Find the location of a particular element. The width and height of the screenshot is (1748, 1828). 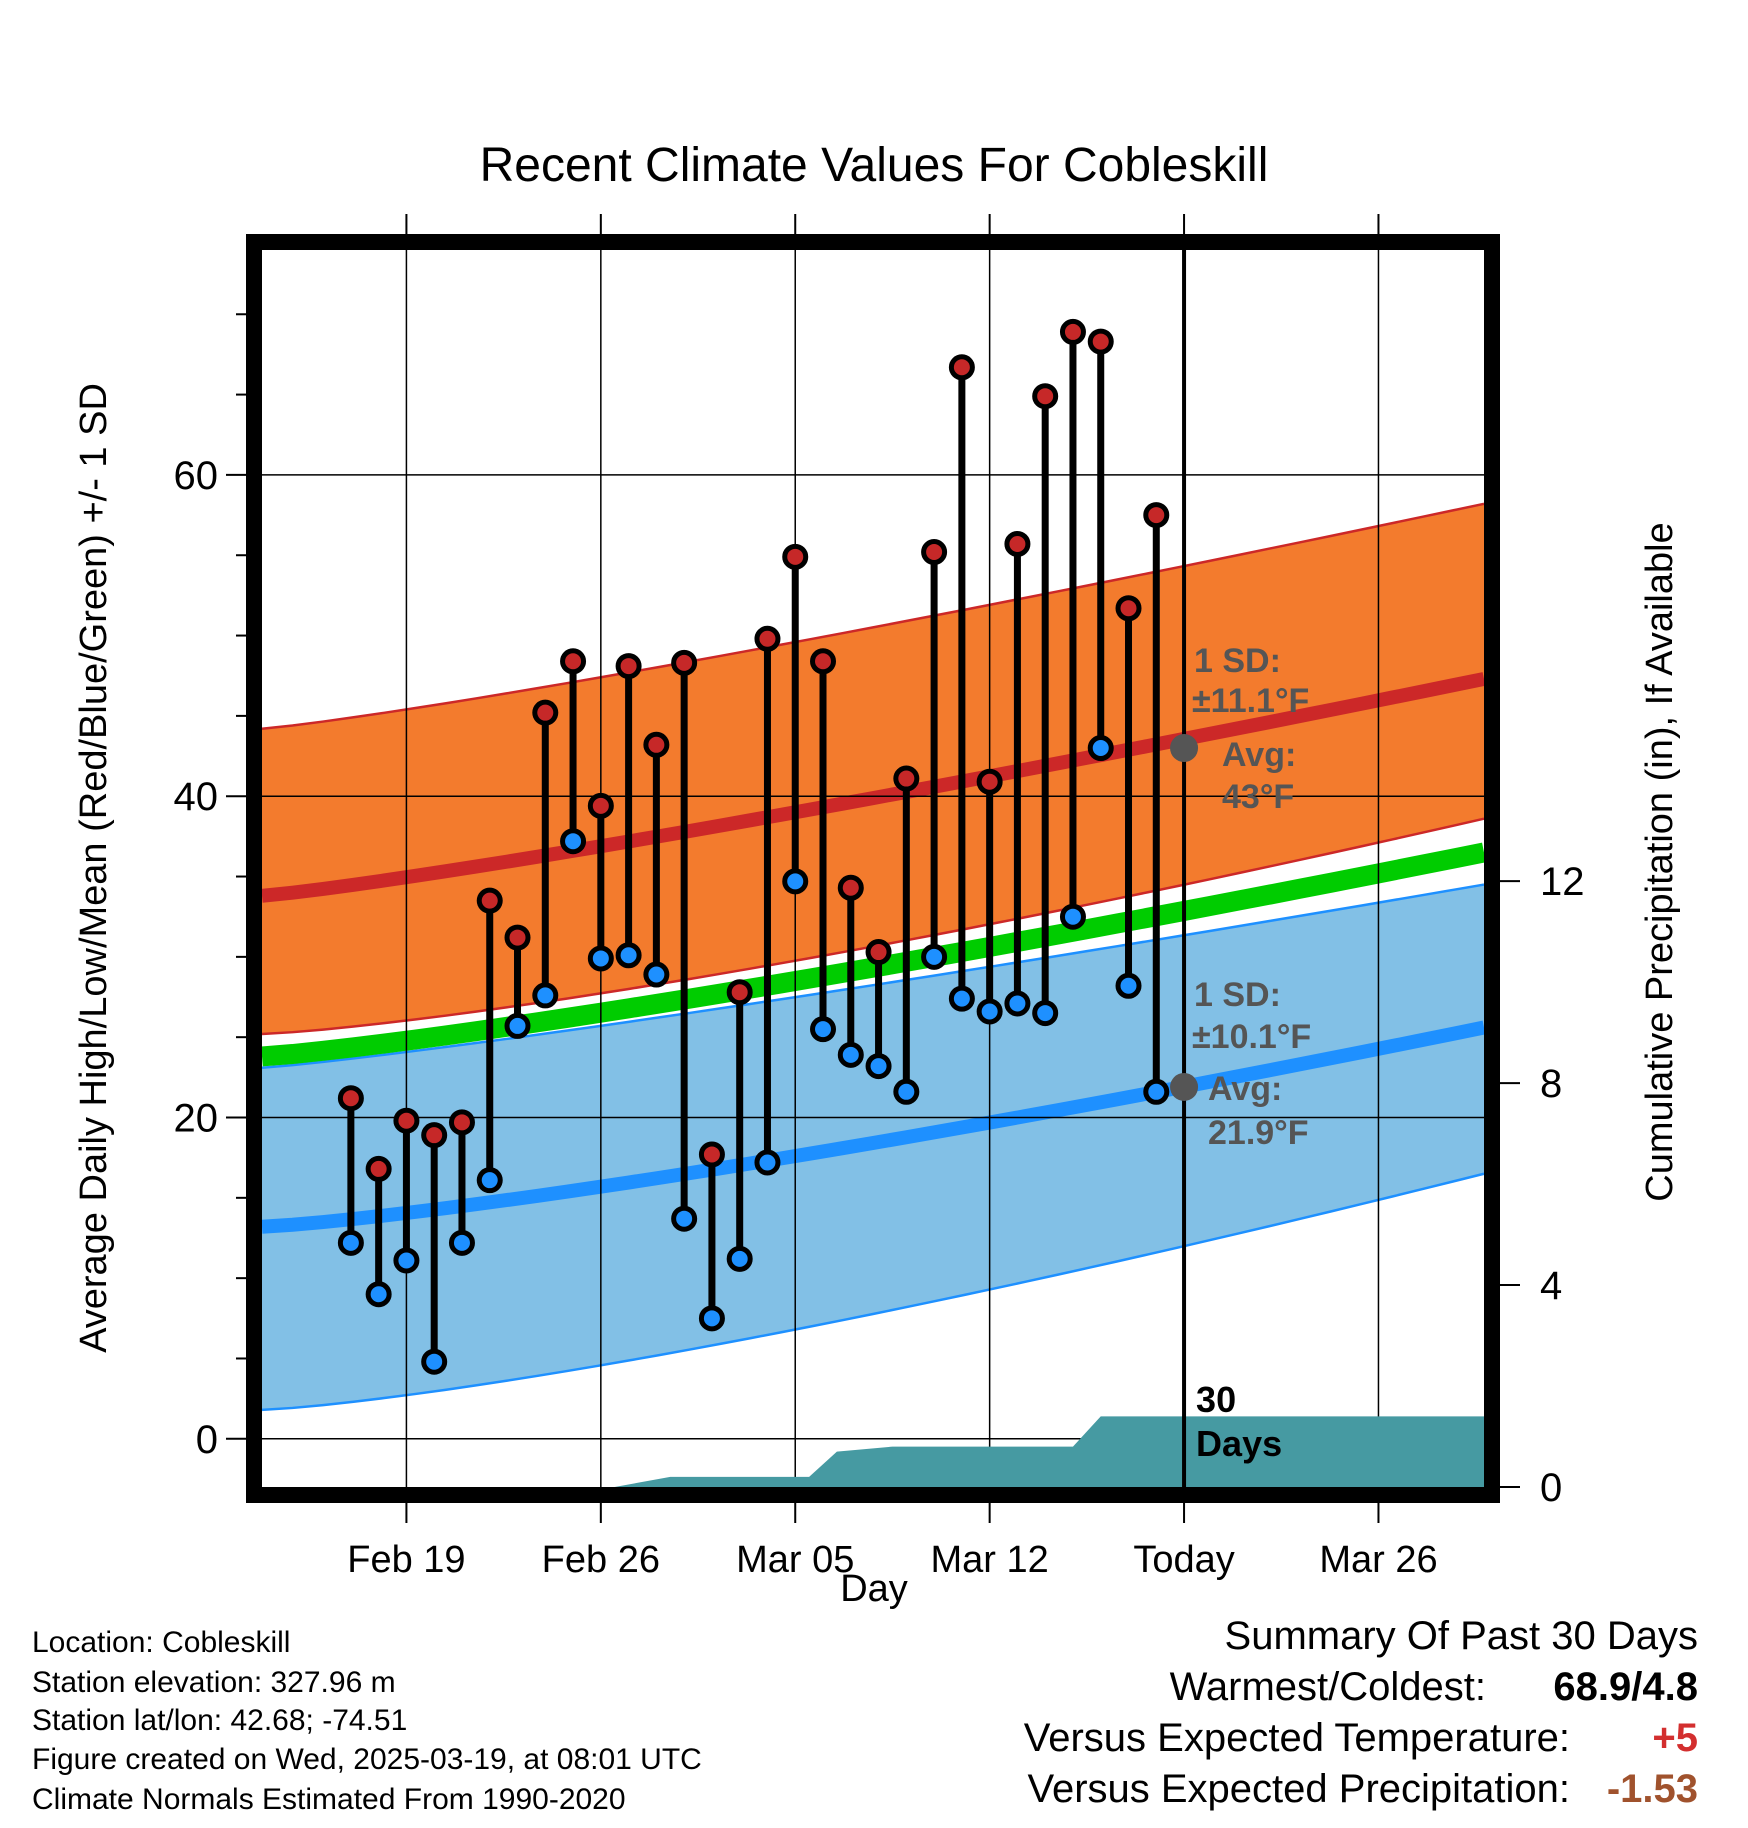

low-sd-label: 1 SD: is located at coordinates (1237, 995).